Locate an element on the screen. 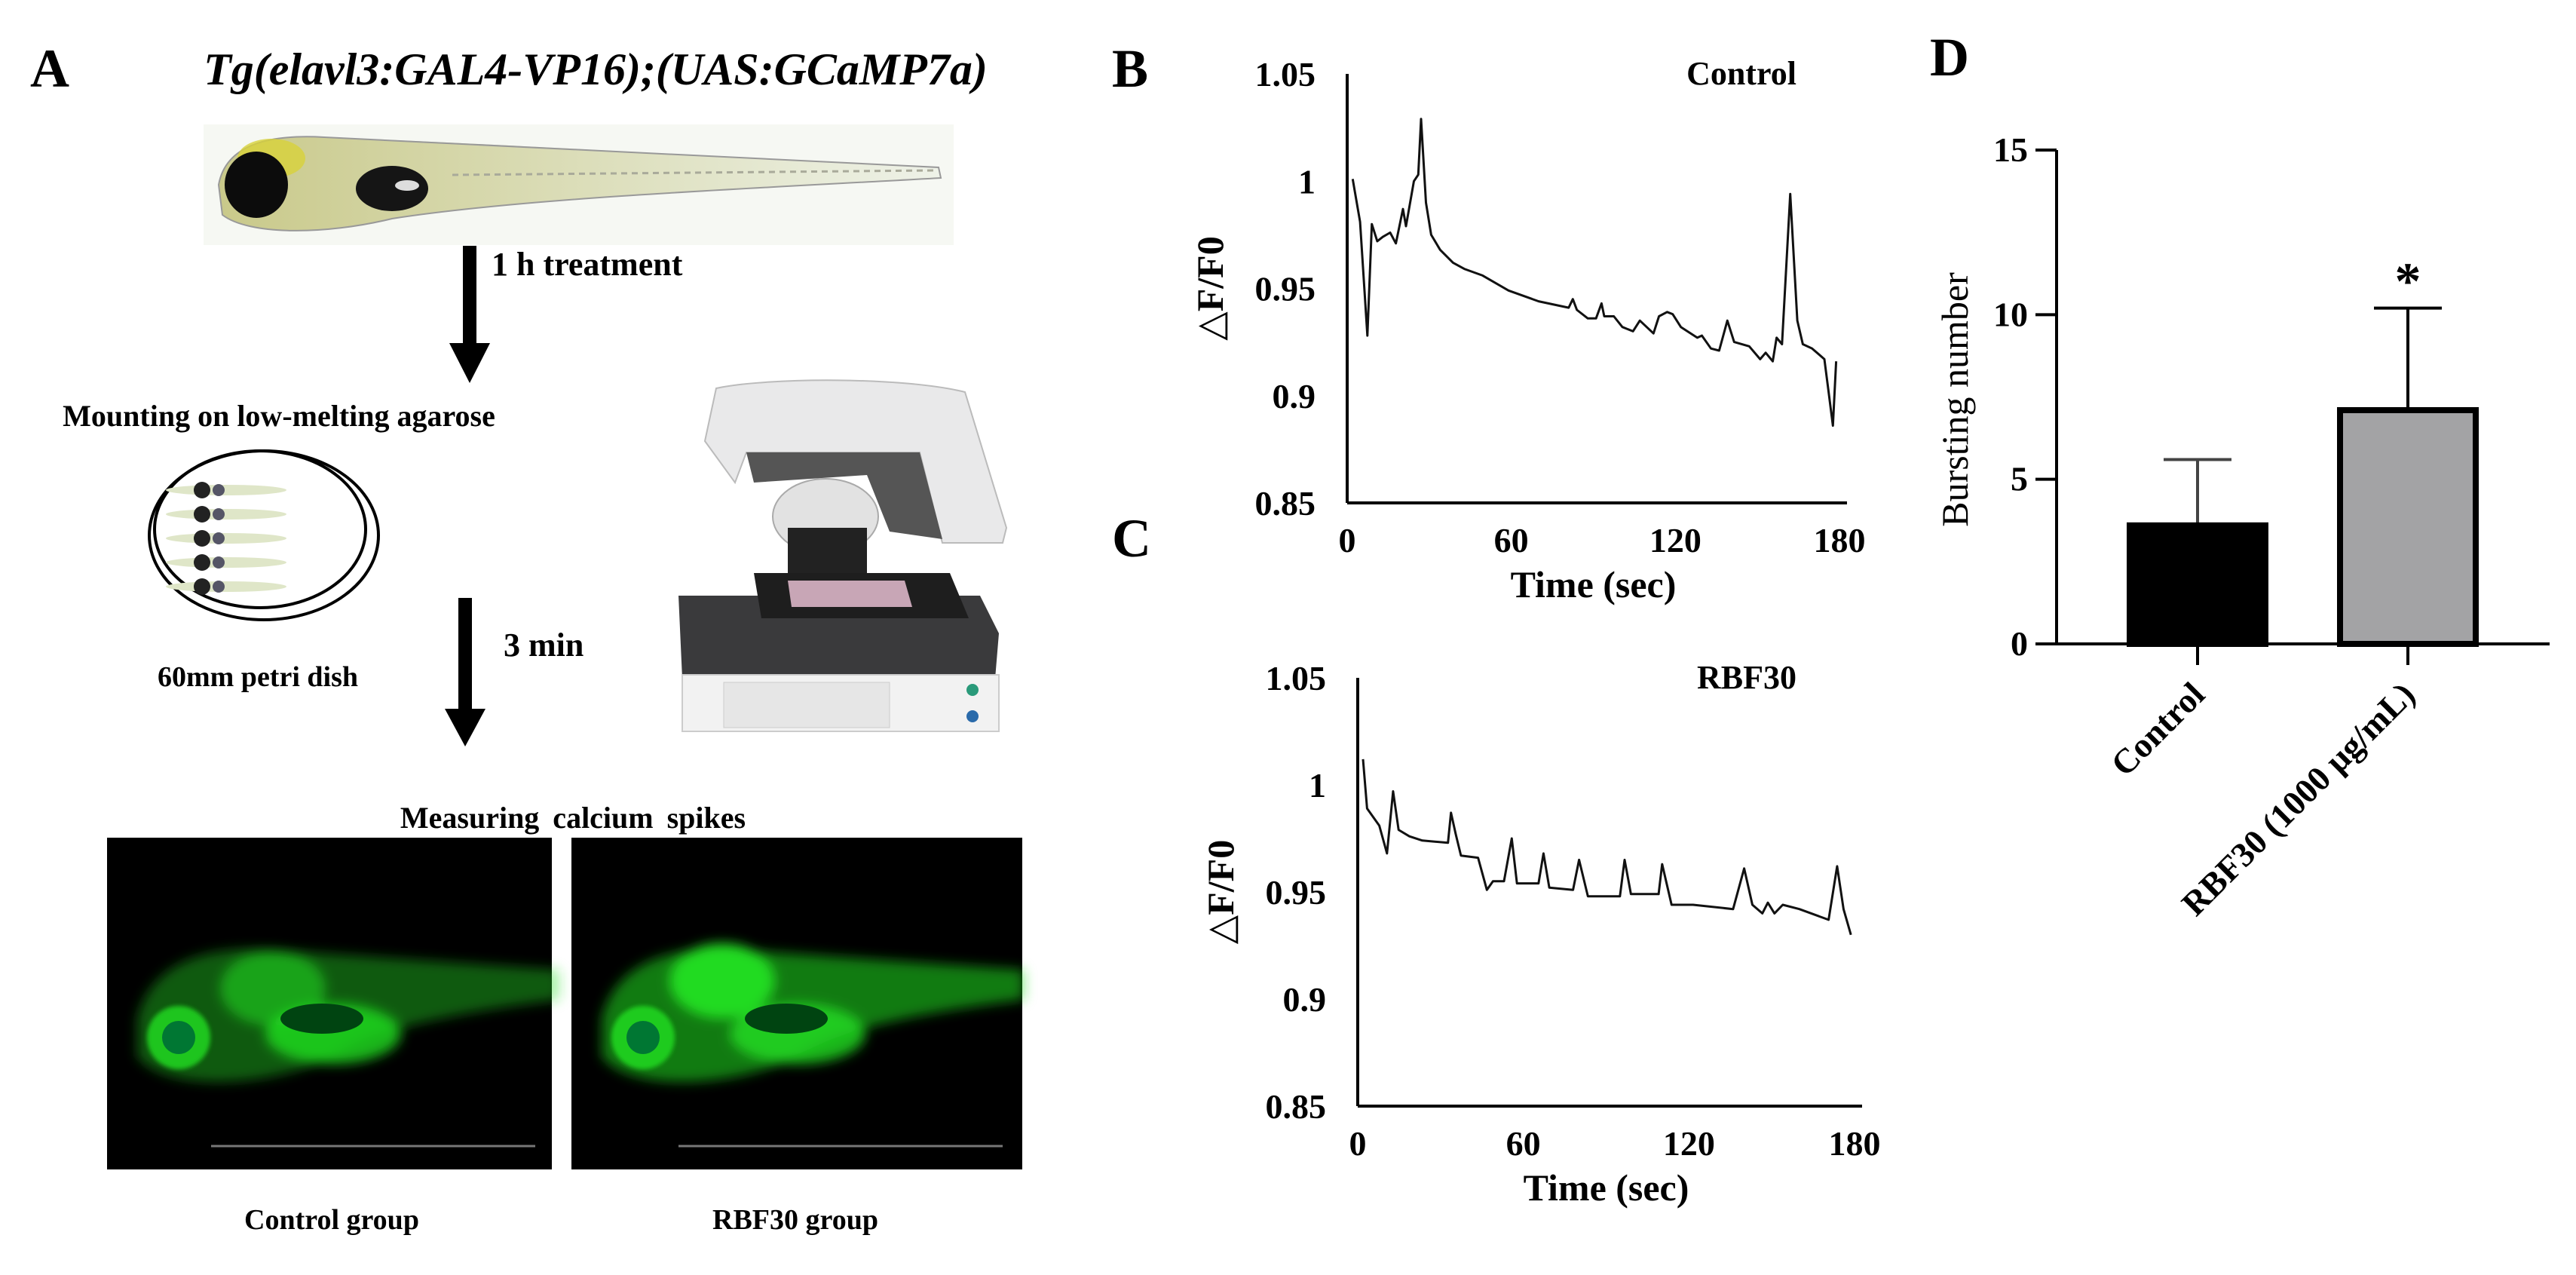 Image resolution: width=2576 pixels, height=1275 pixels. control-fluorescence-image is located at coordinates (333, 1003).